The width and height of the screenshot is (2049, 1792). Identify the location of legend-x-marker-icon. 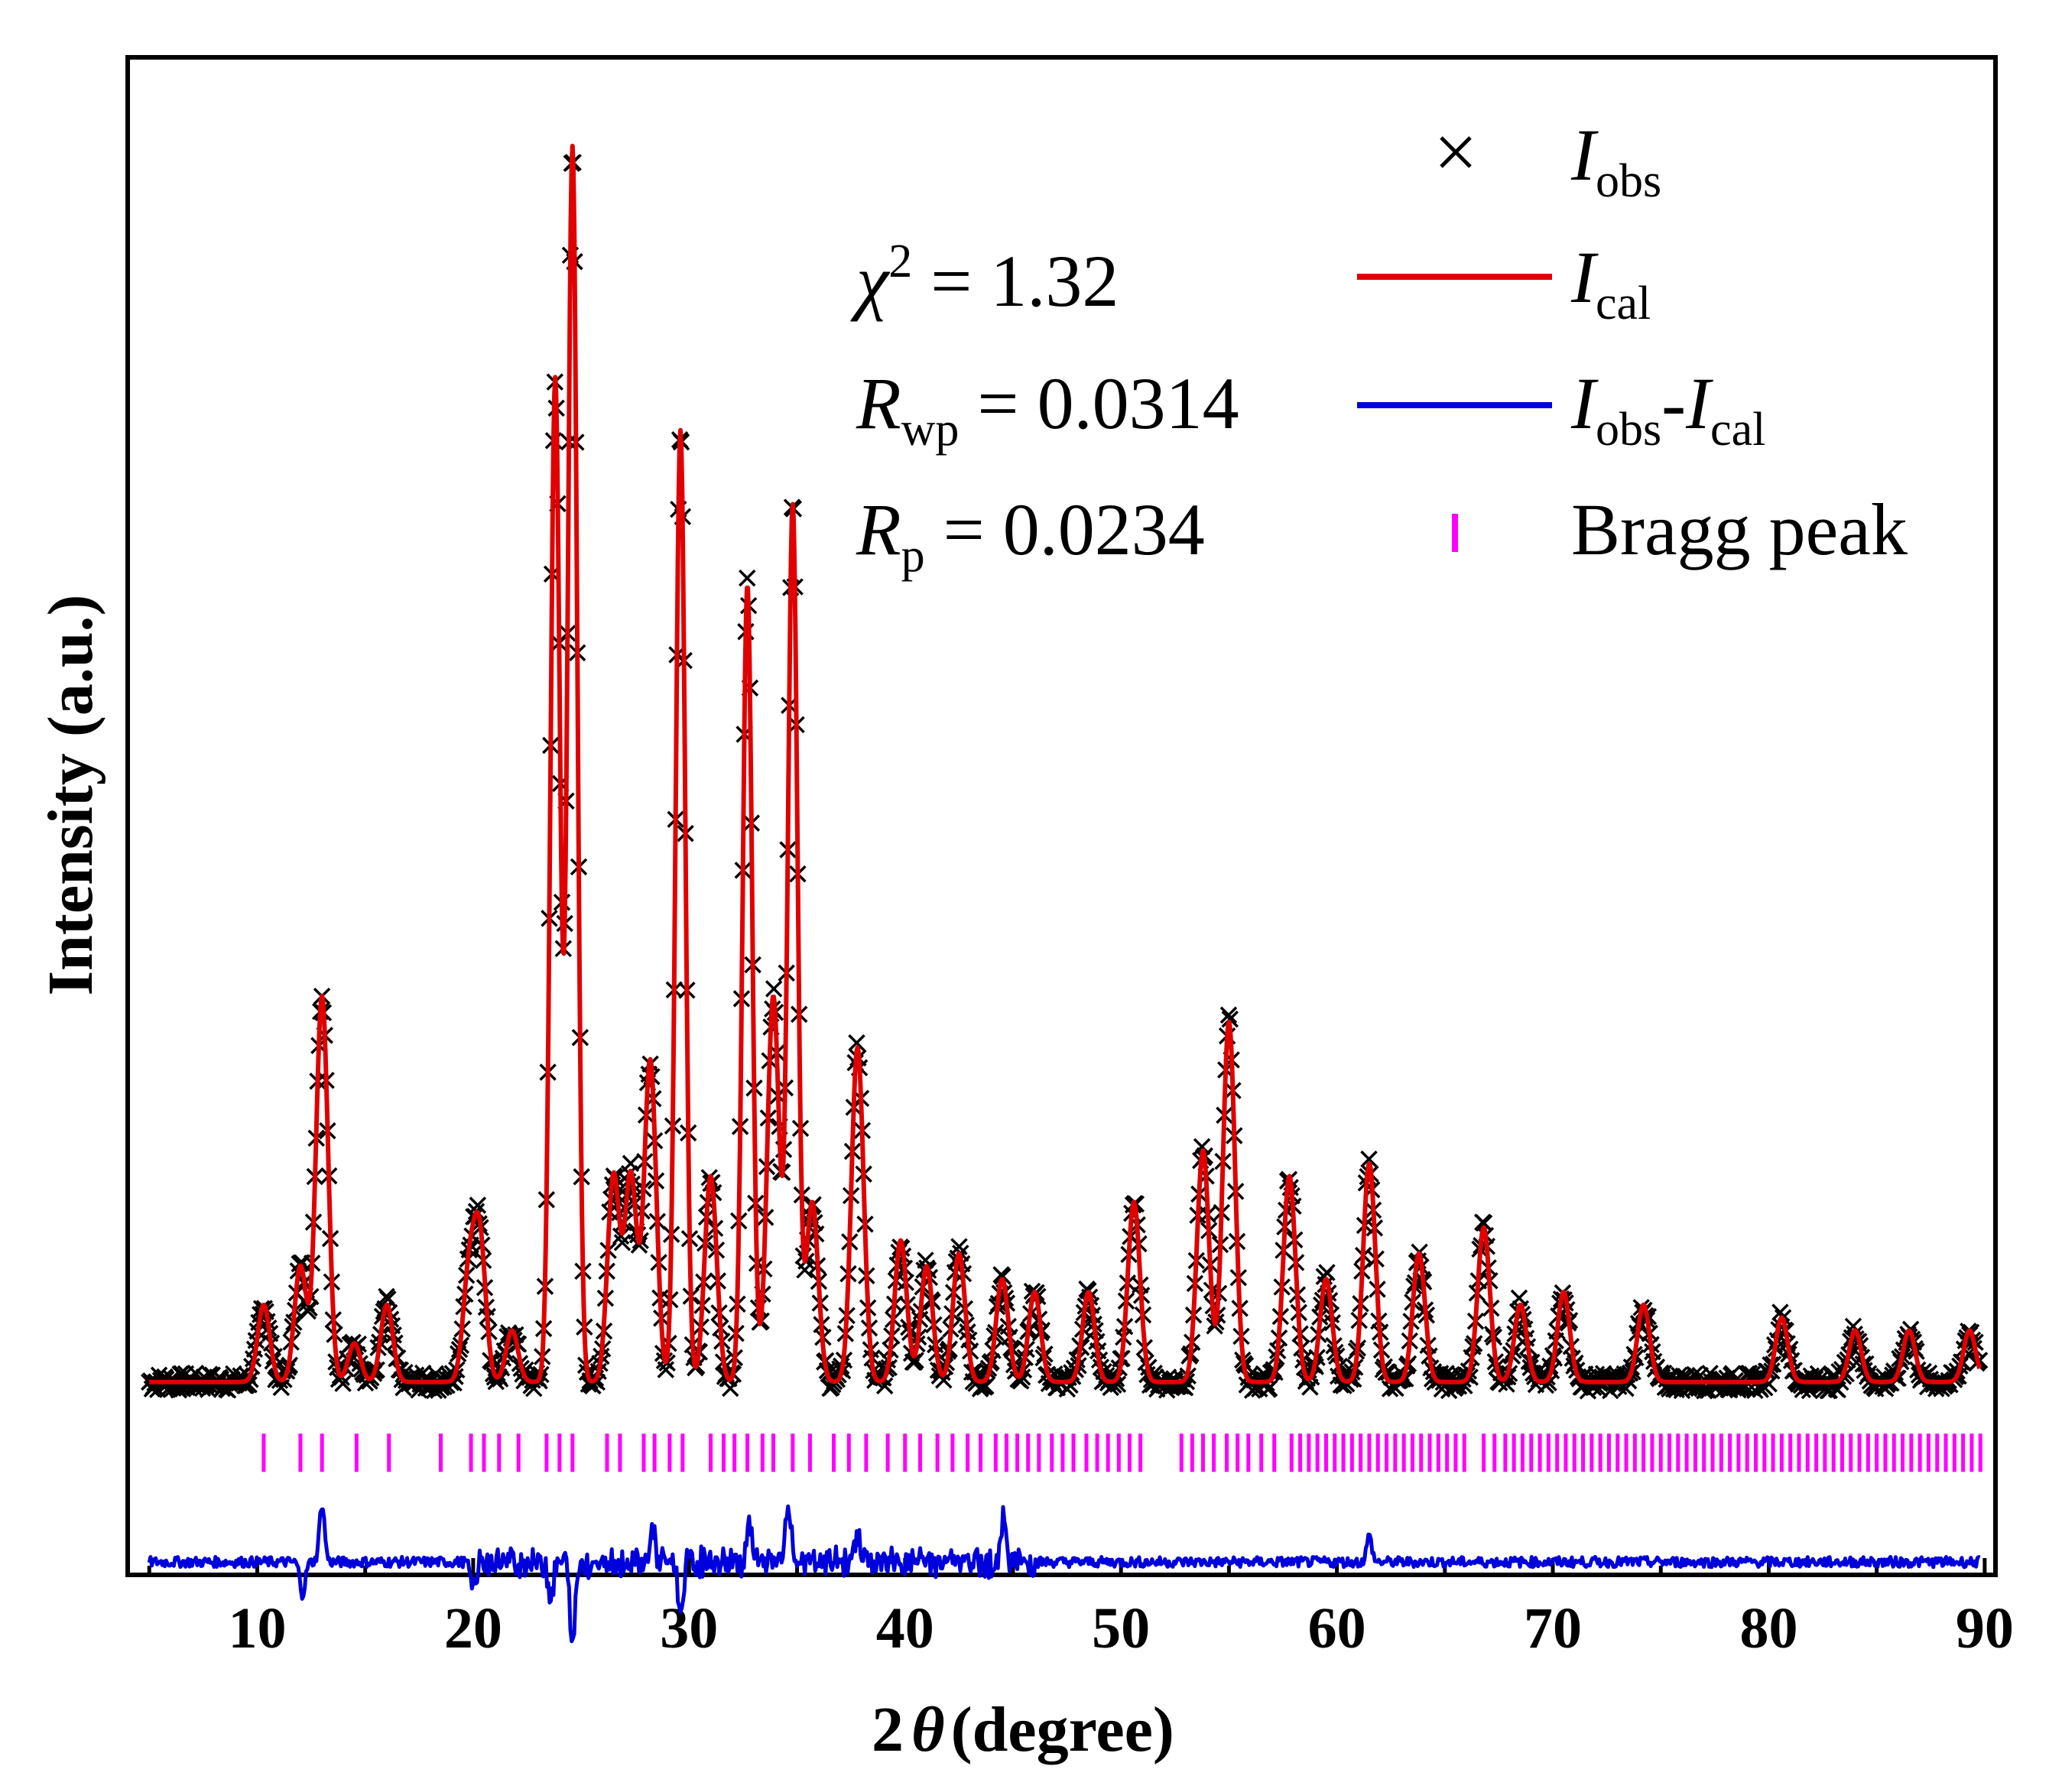
(1456, 152).